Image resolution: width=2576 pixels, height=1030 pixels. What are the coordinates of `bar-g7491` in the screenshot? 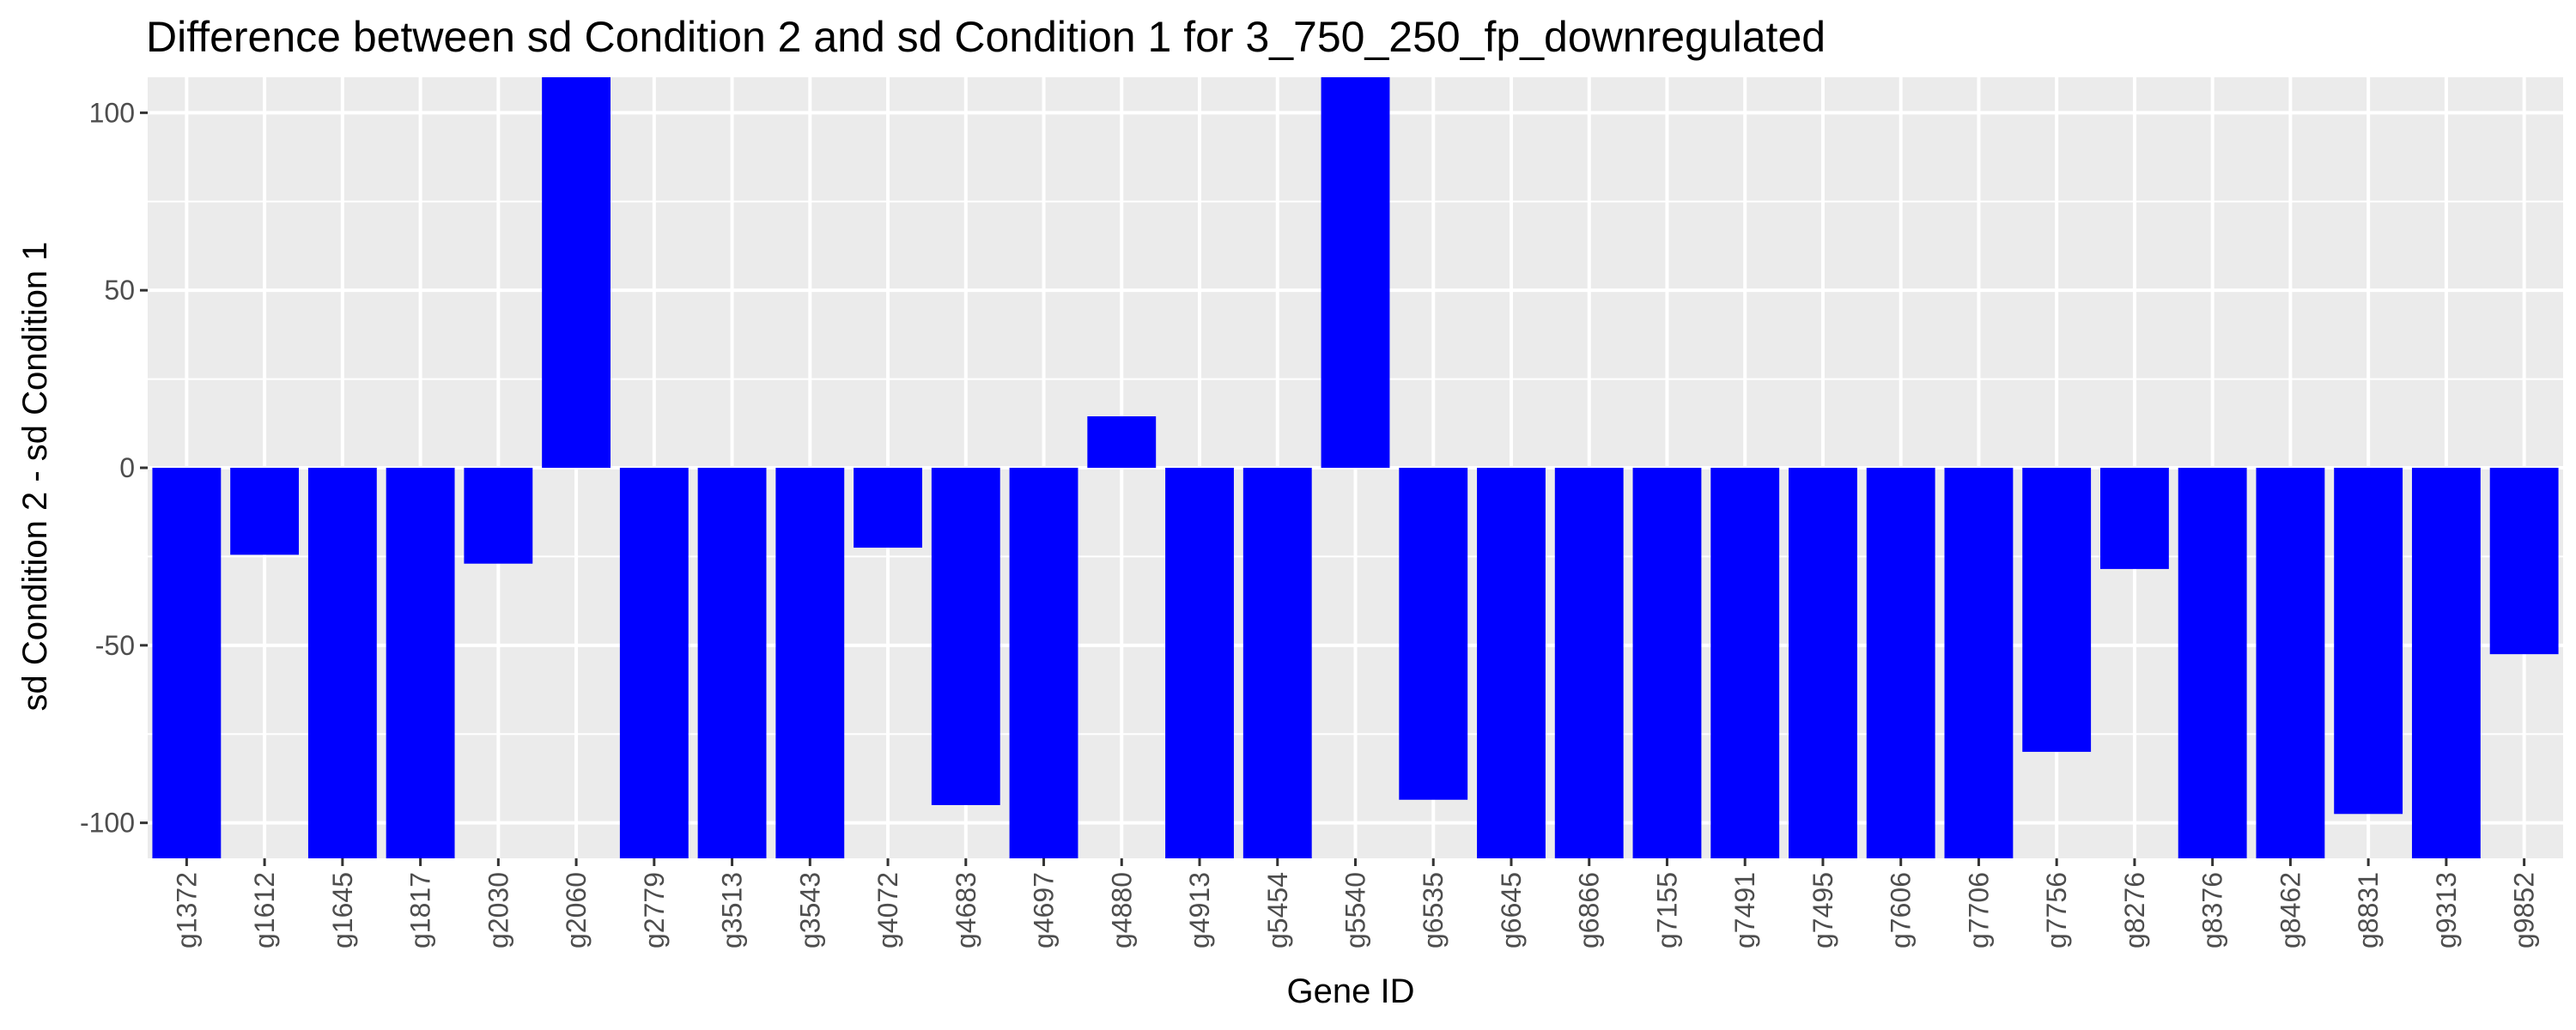 It's located at (1745, 663).